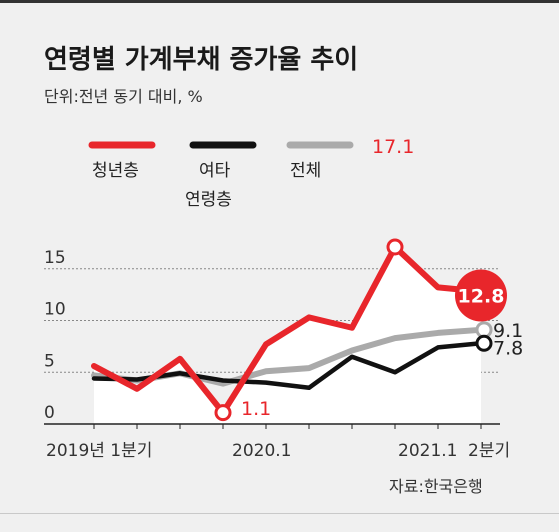 The height and width of the screenshot is (532, 559). I want to click on low-label: 1.1, so click(256, 409).